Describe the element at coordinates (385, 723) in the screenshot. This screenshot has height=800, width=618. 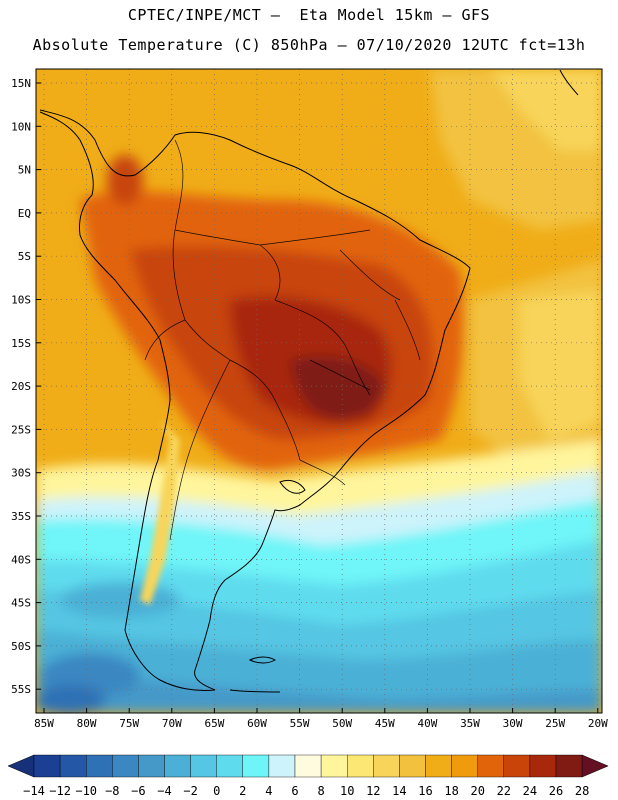
I see `lon-tick-label: 45W` at that location.